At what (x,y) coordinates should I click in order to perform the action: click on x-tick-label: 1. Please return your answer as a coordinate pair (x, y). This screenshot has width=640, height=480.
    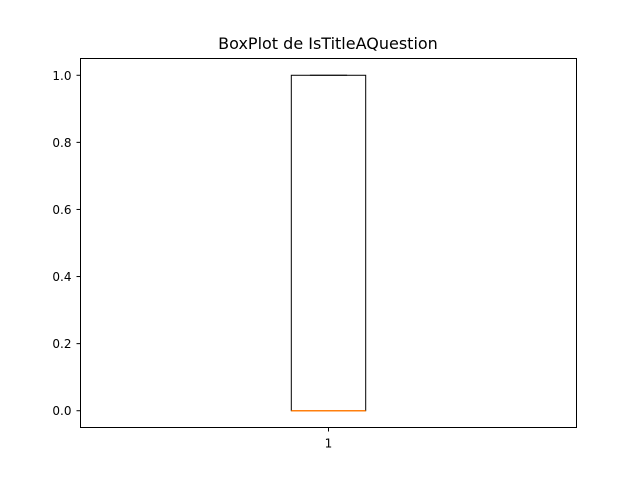
    Looking at the image, I should click on (329, 444).